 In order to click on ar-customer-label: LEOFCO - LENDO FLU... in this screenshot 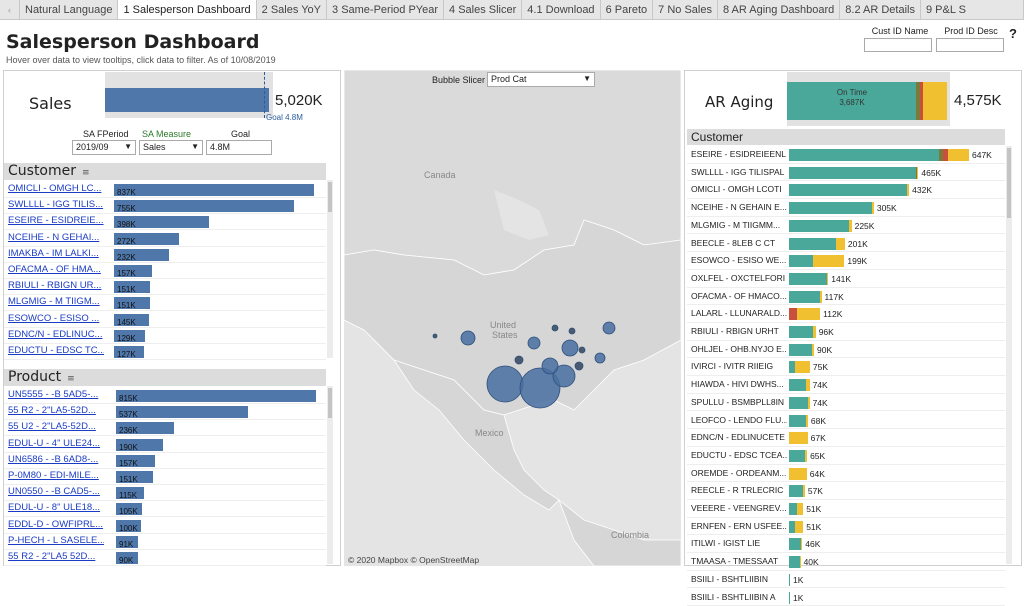, I will do `click(739, 420)`.